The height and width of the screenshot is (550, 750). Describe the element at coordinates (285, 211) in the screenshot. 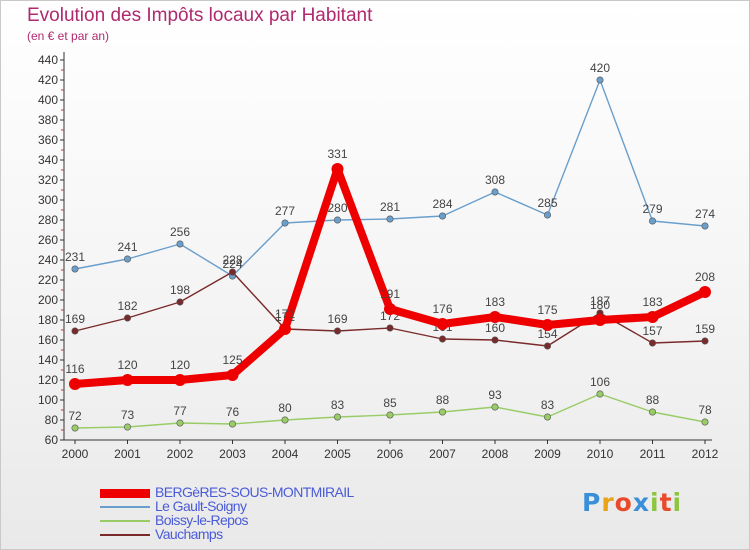

I see `data-label: 277` at that location.